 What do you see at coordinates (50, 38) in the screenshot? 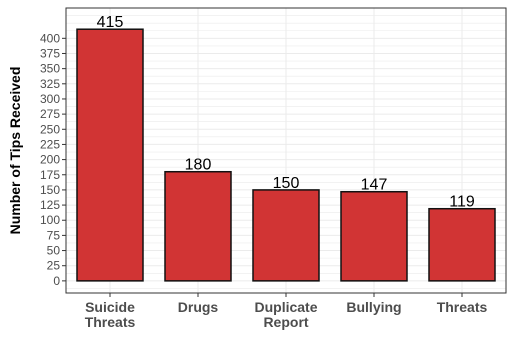
I see `y-tick-label: 400` at bounding box center [50, 38].